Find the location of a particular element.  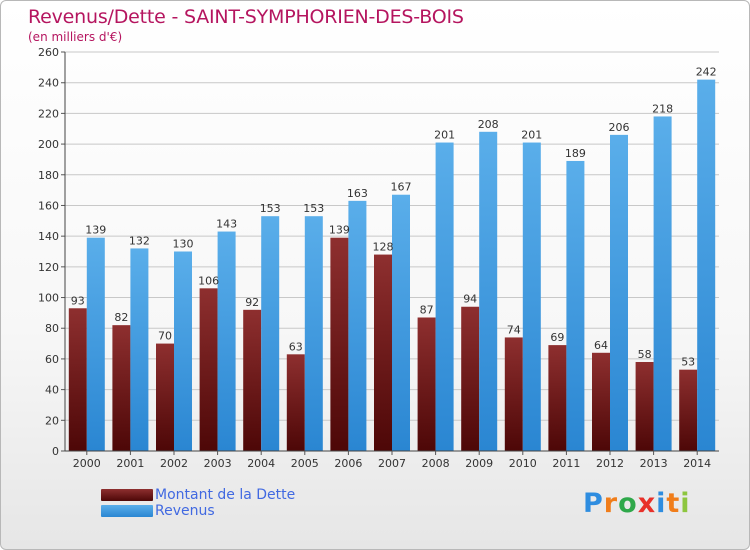

data-label-dette: 70 is located at coordinates (165, 336).